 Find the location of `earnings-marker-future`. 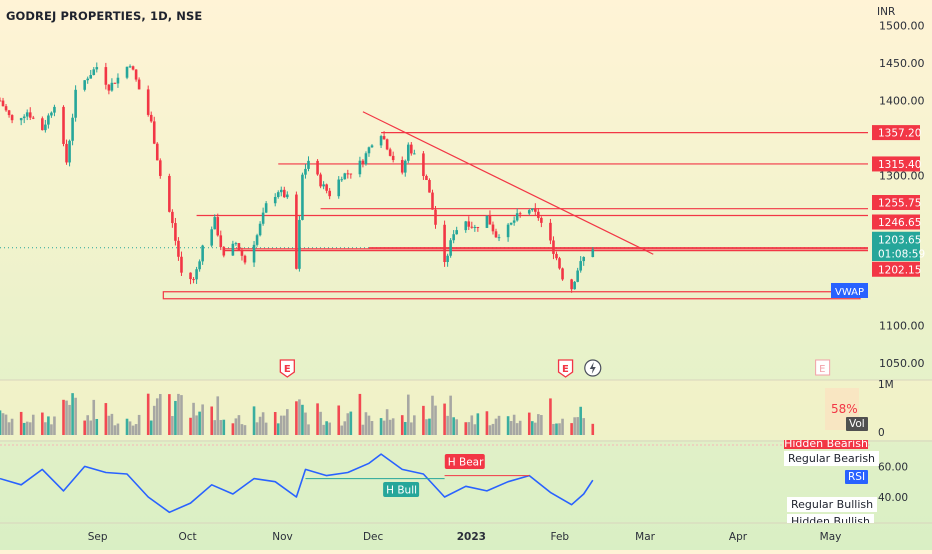

earnings-marker-future is located at coordinates (823, 367).